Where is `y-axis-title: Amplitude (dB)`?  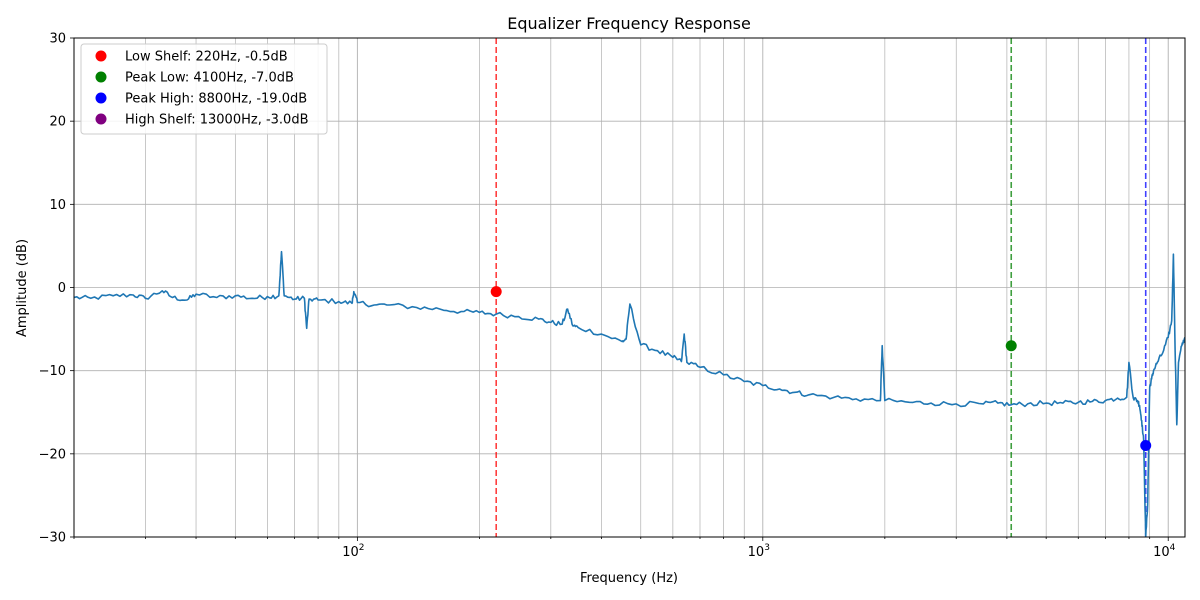
y-axis-title: Amplitude (dB) is located at coordinates (22, 288).